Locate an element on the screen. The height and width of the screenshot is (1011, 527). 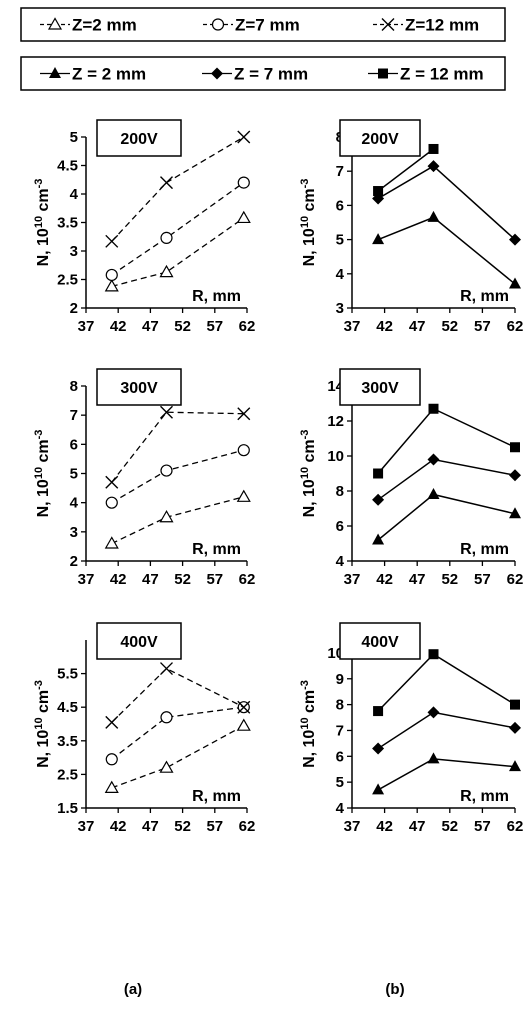
series-line-cross is located at coordinates (177, 447).